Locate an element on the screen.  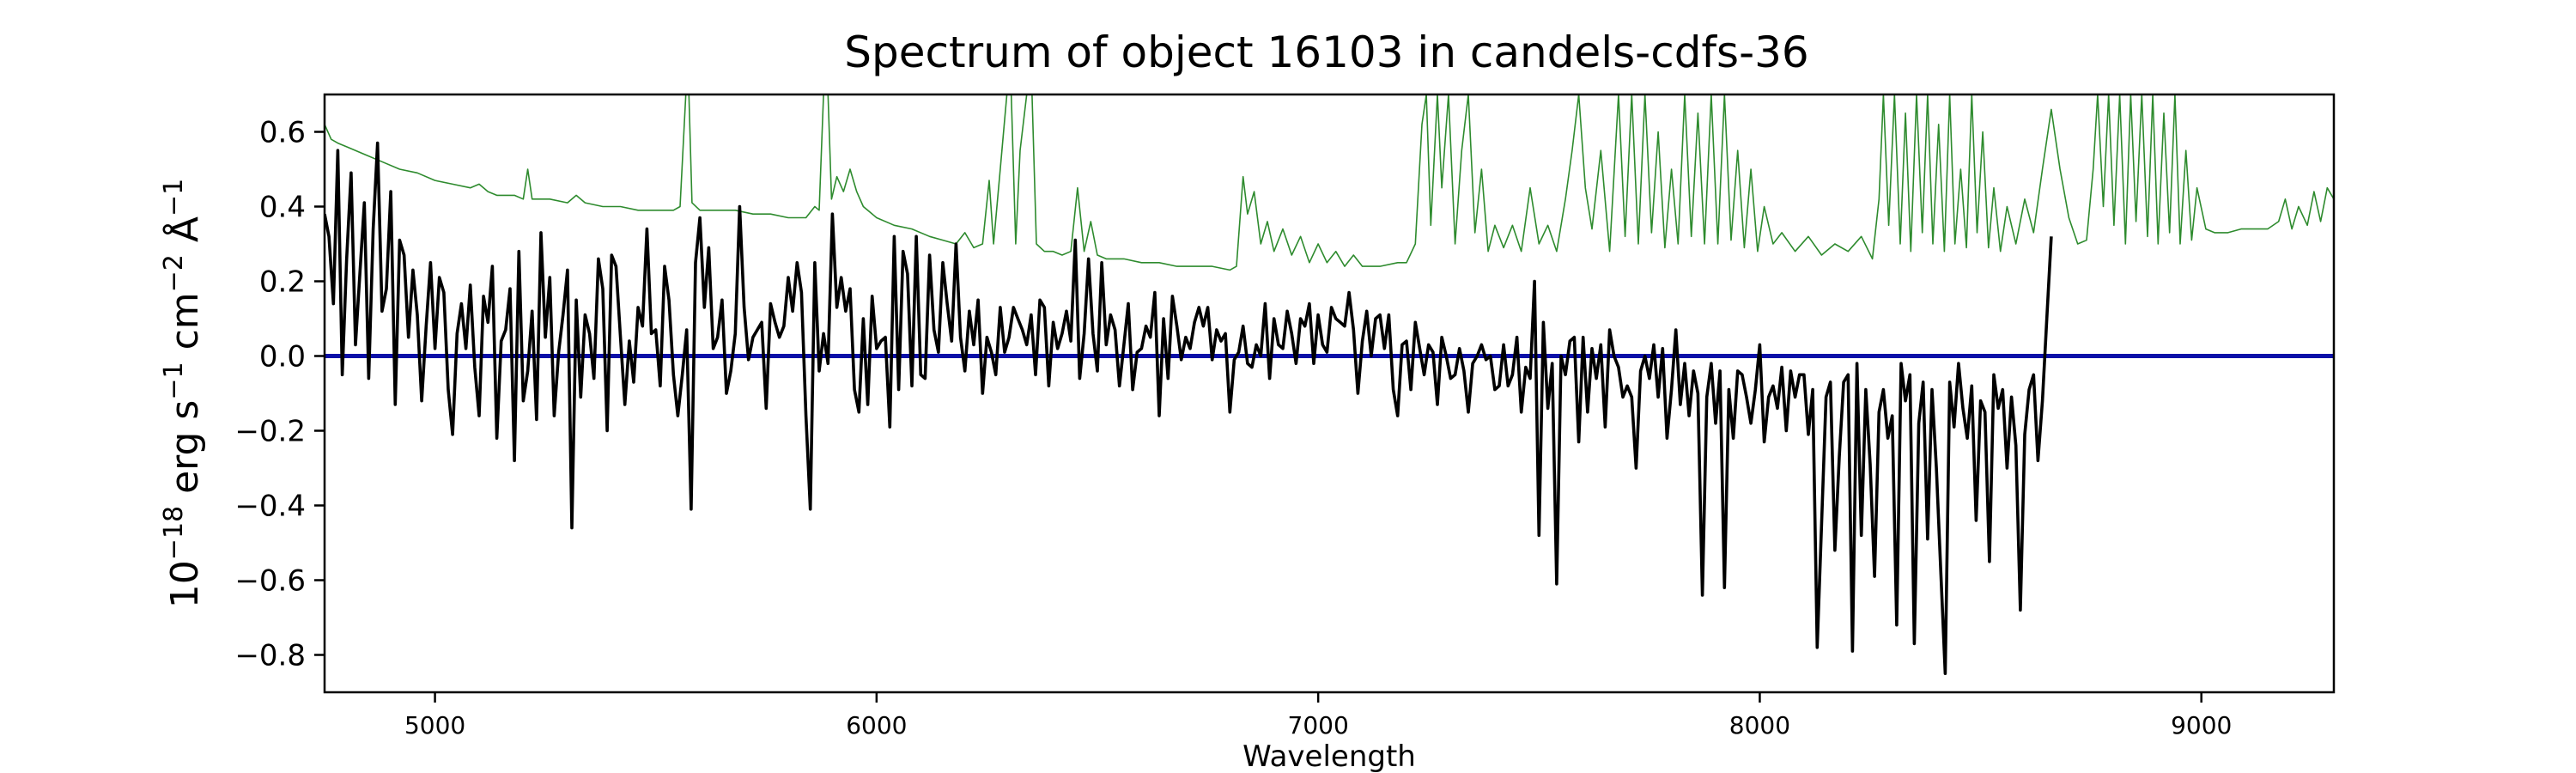
y-tick-label: −0.6 is located at coordinates (270, 581).